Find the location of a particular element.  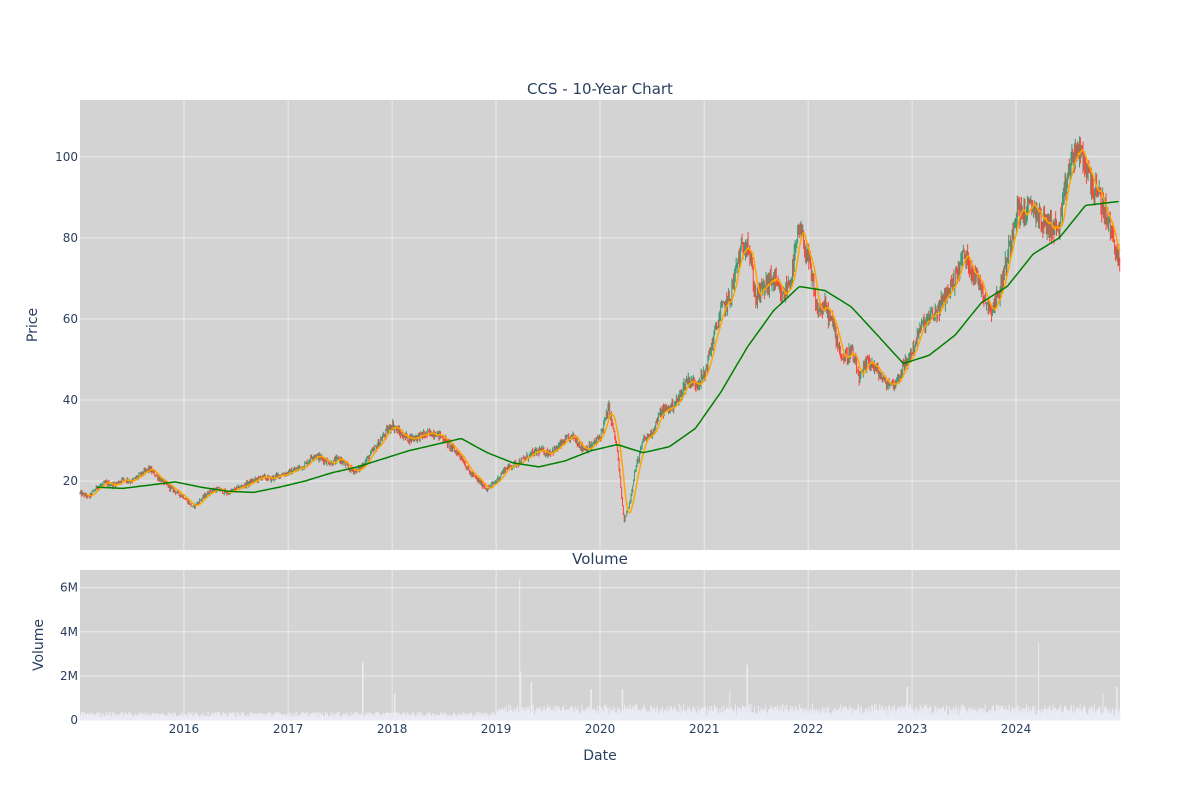

volume-y-axis-title: Volume is located at coordinates (39, 645).